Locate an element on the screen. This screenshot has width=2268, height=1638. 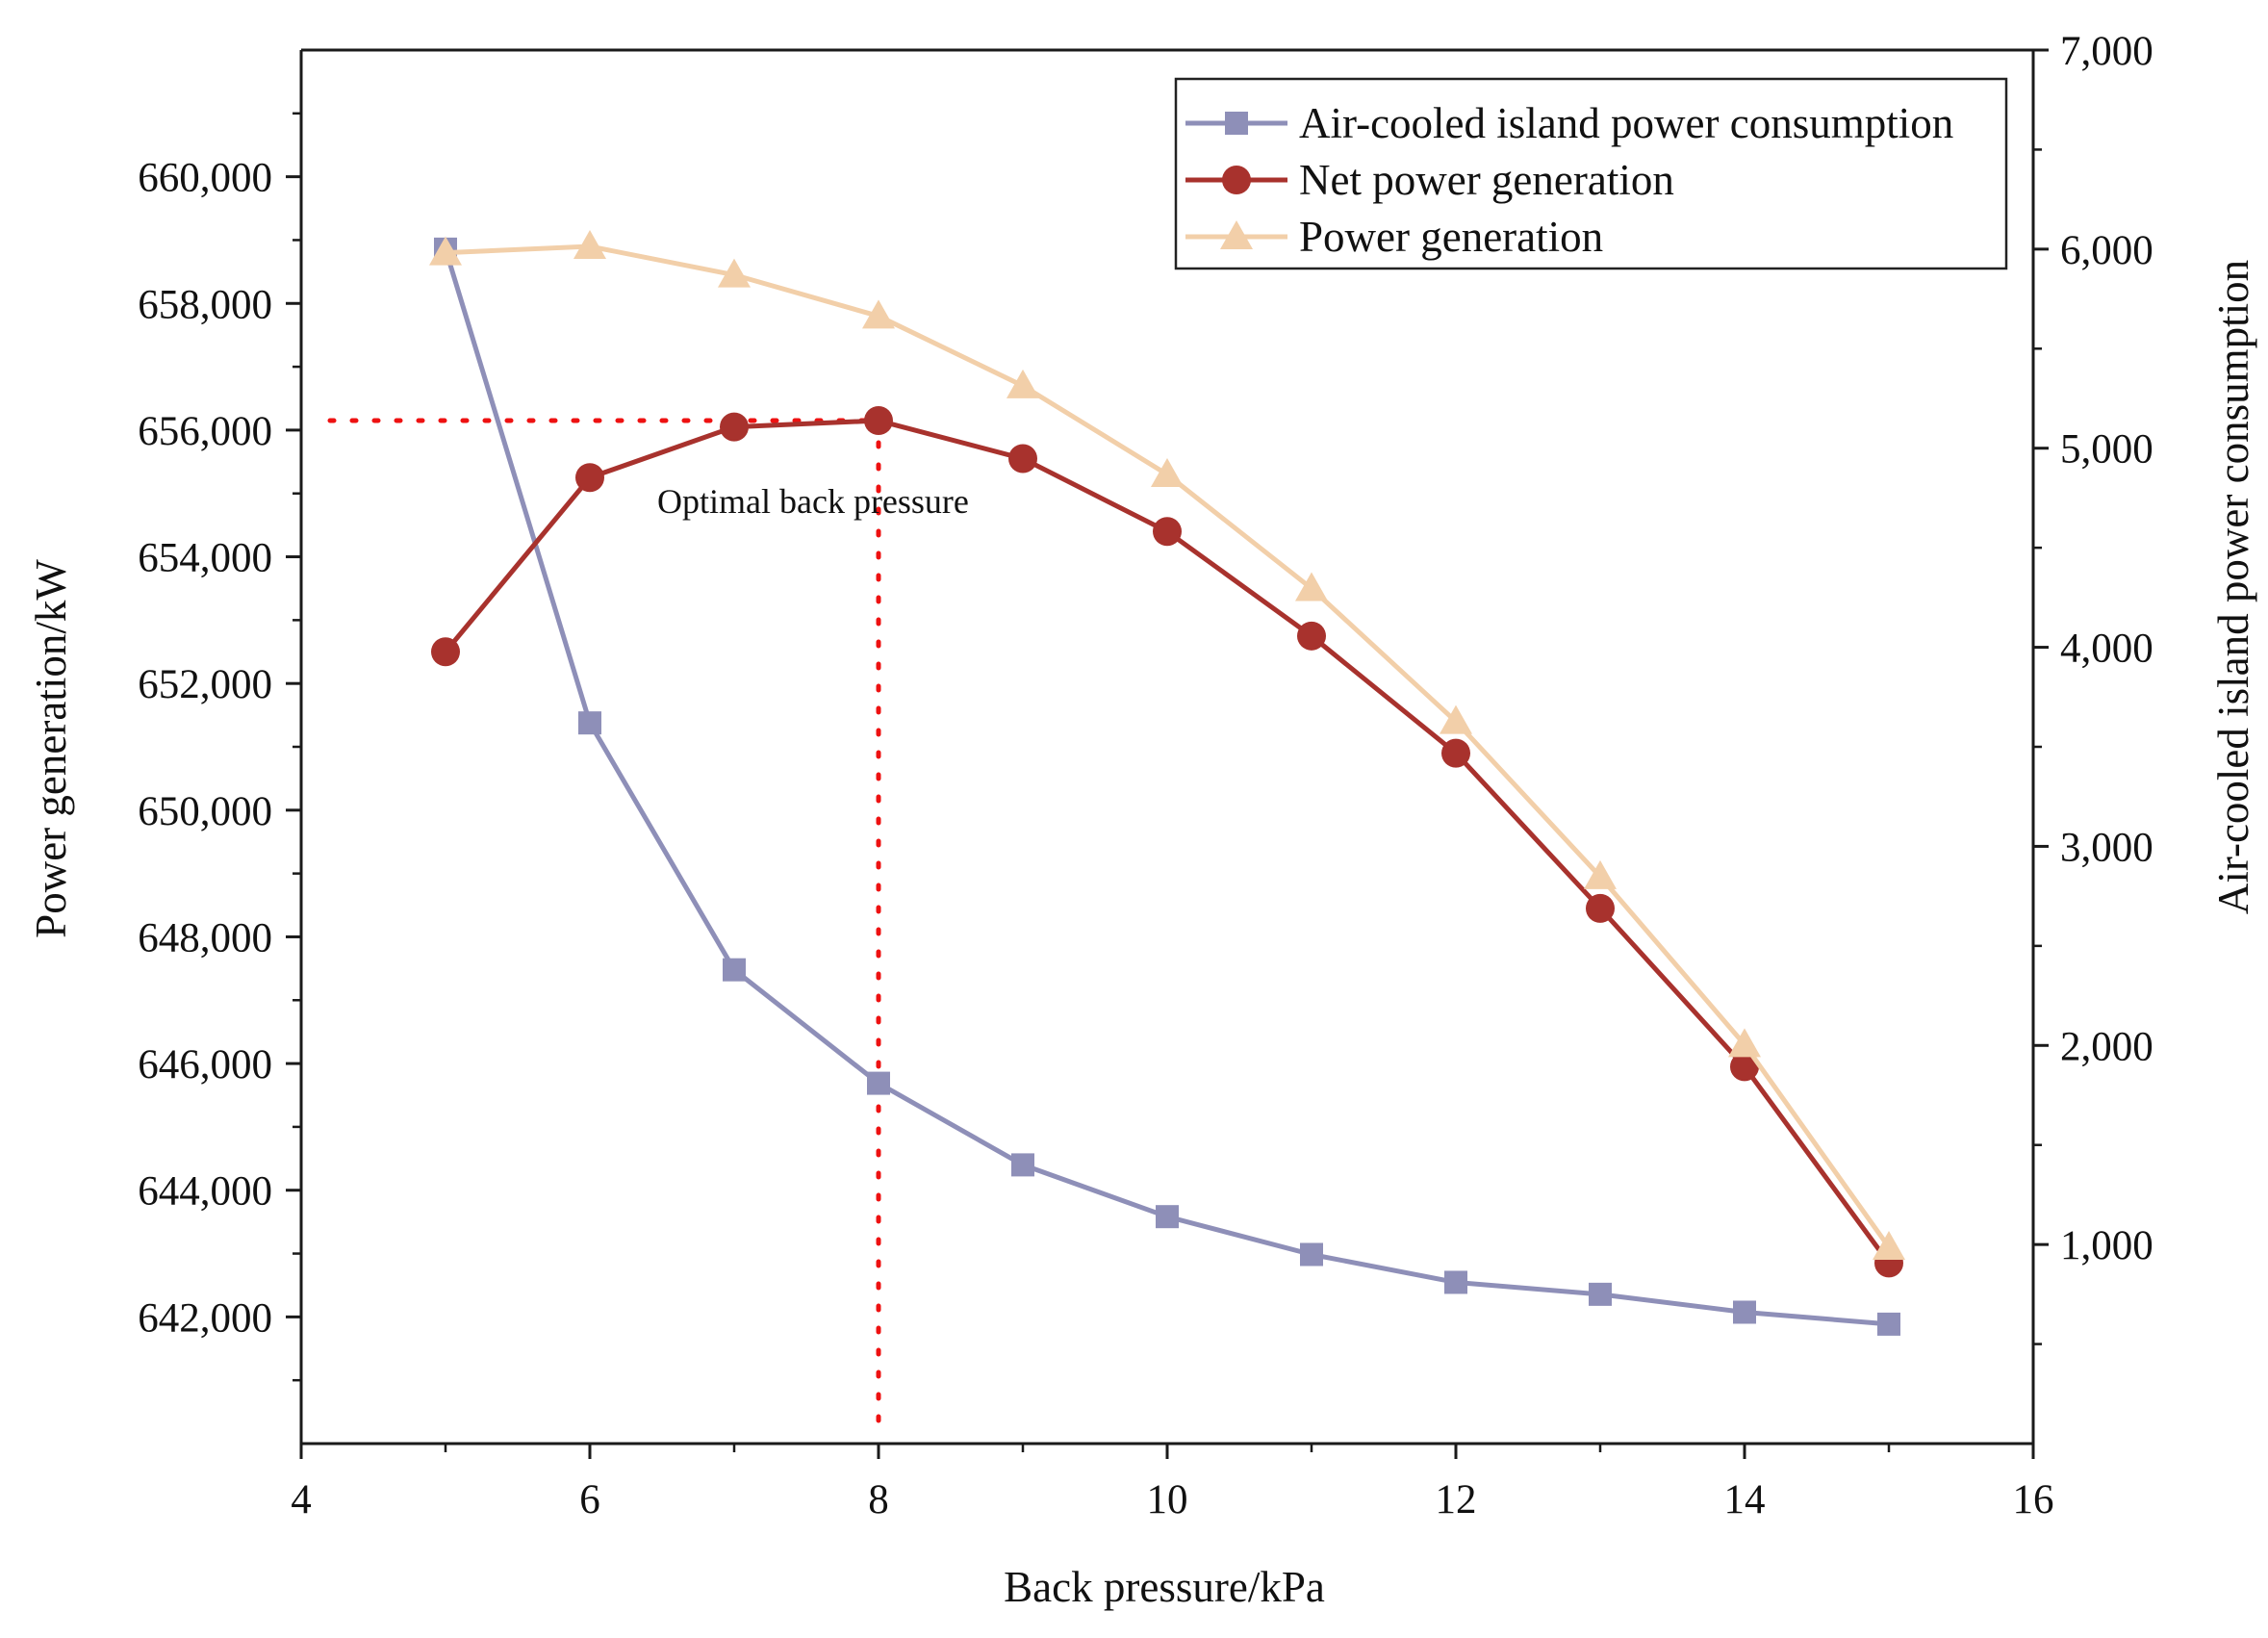
x-tick-label: 8 is located at coordinates (878, 1500).